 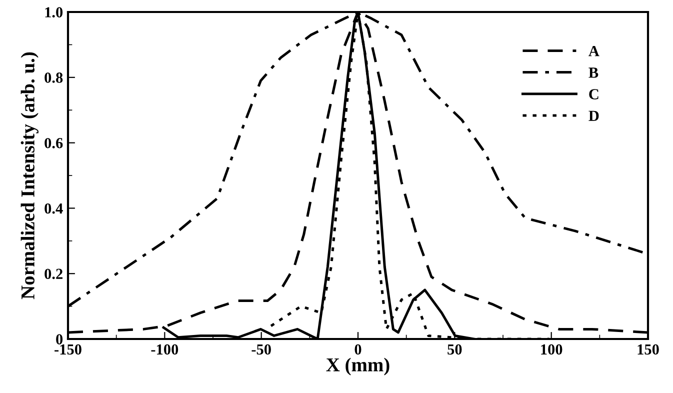 What do you see at coordinates (261, 349) in the screenshot?
I see `x-tick-label: -50` at bounding box center [261, 349].